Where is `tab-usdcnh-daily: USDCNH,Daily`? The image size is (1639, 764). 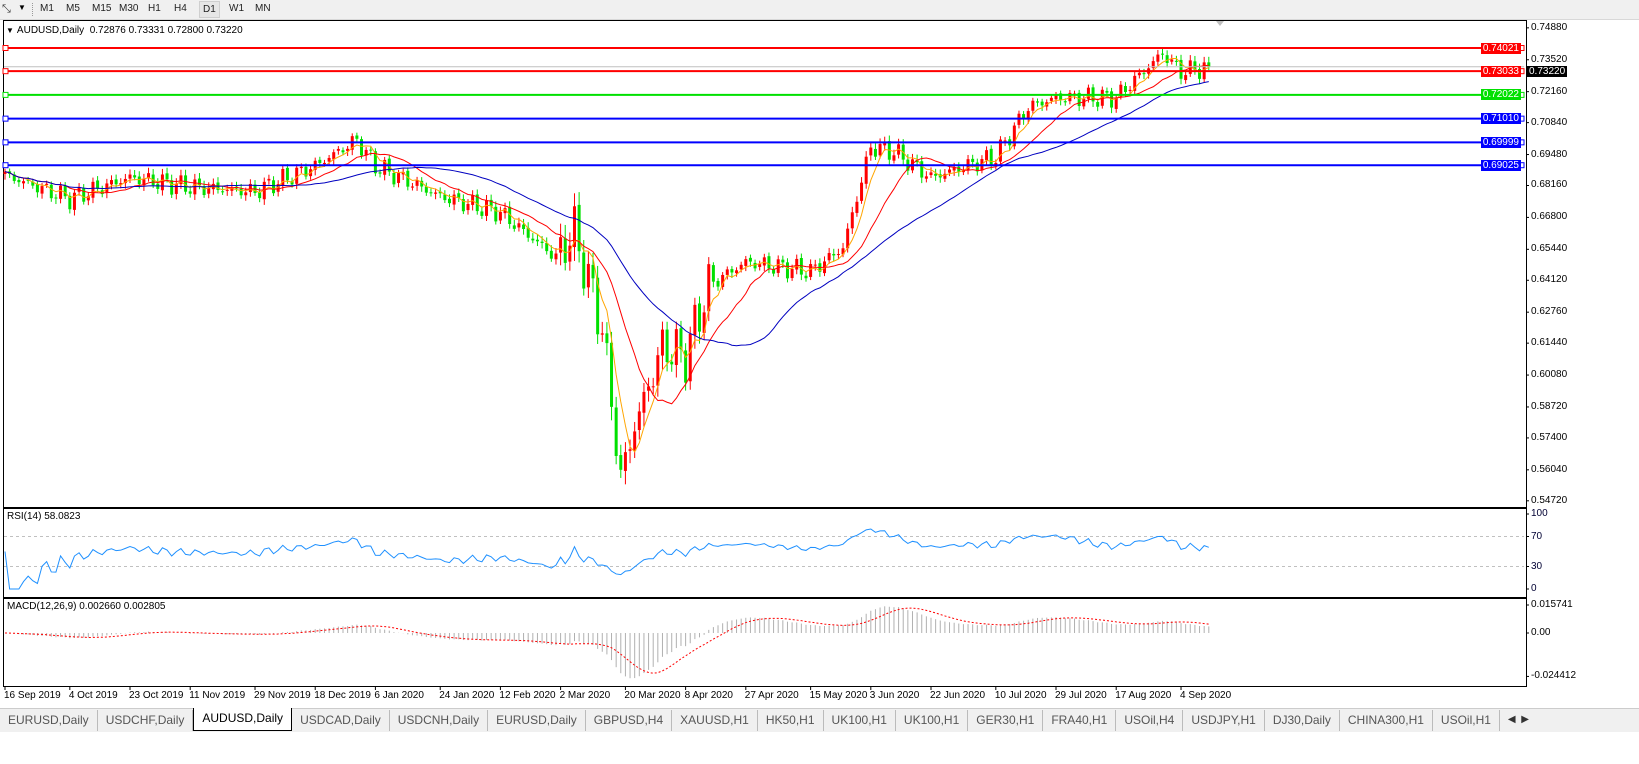 tab-usdcnh-daily: USDCNH,Daily is located at coordinates (439, 720).